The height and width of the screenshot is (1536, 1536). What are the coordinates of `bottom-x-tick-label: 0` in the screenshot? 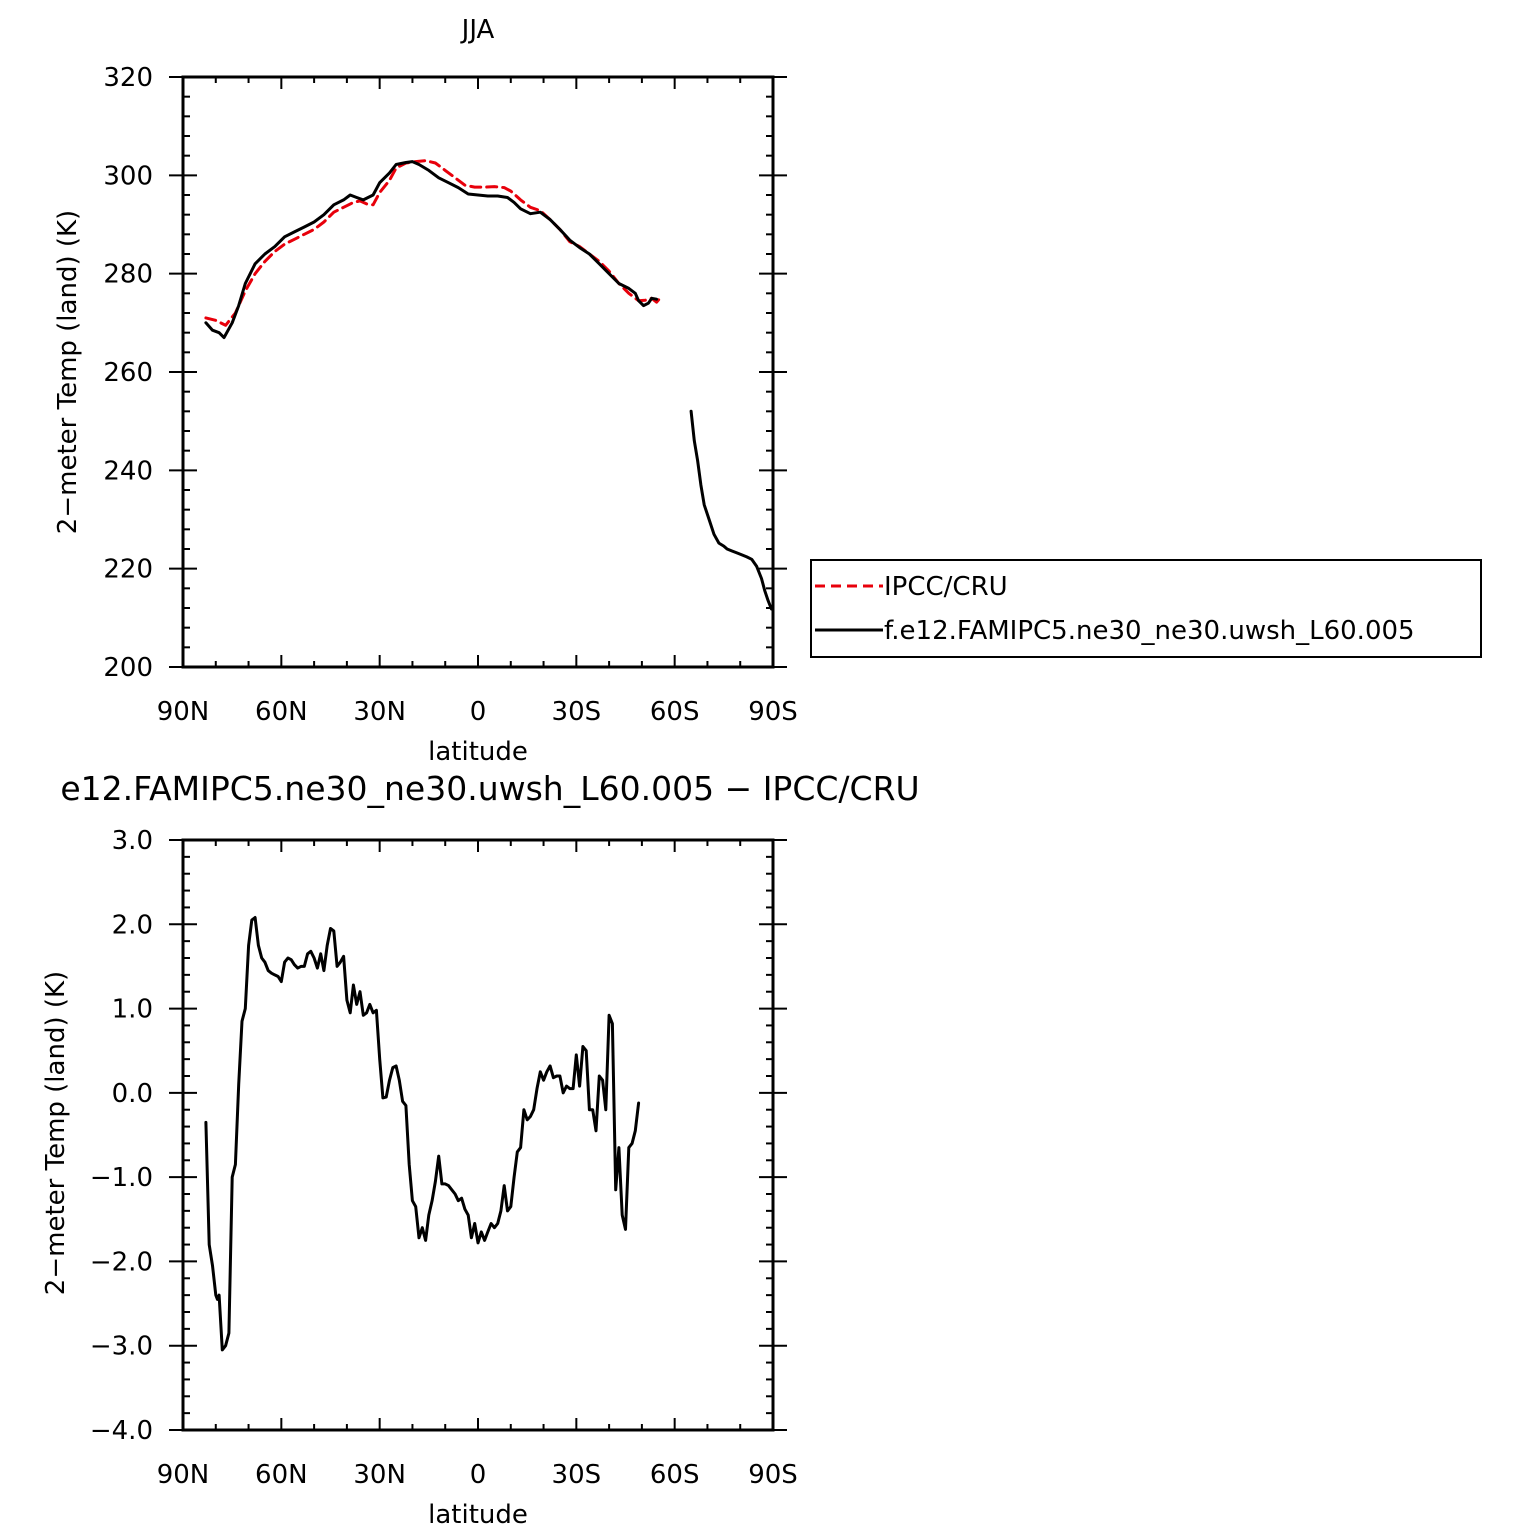 It's located at (478, 1475).